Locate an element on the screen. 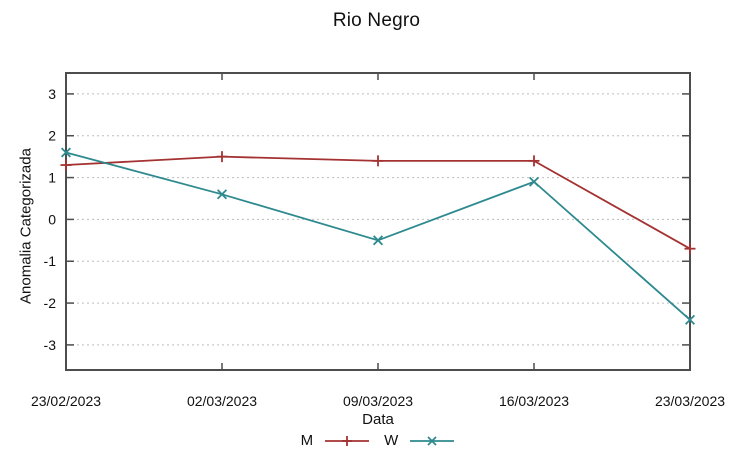  chart-title: Rio Negro is located at coordinates (376, 20).